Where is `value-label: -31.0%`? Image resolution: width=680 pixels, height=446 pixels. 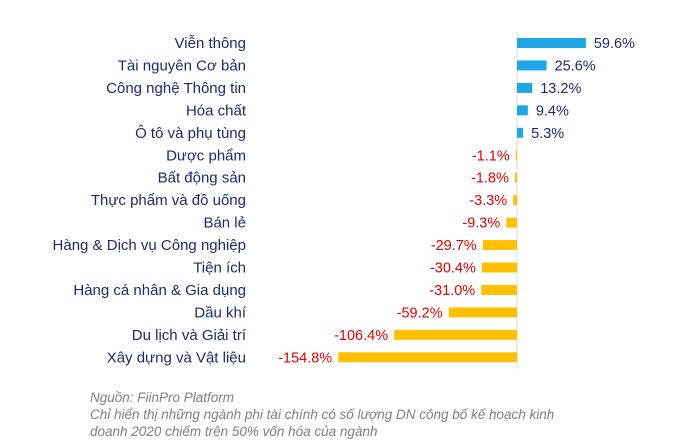 value-label: -31.0% is located at coordinates (452, 291).